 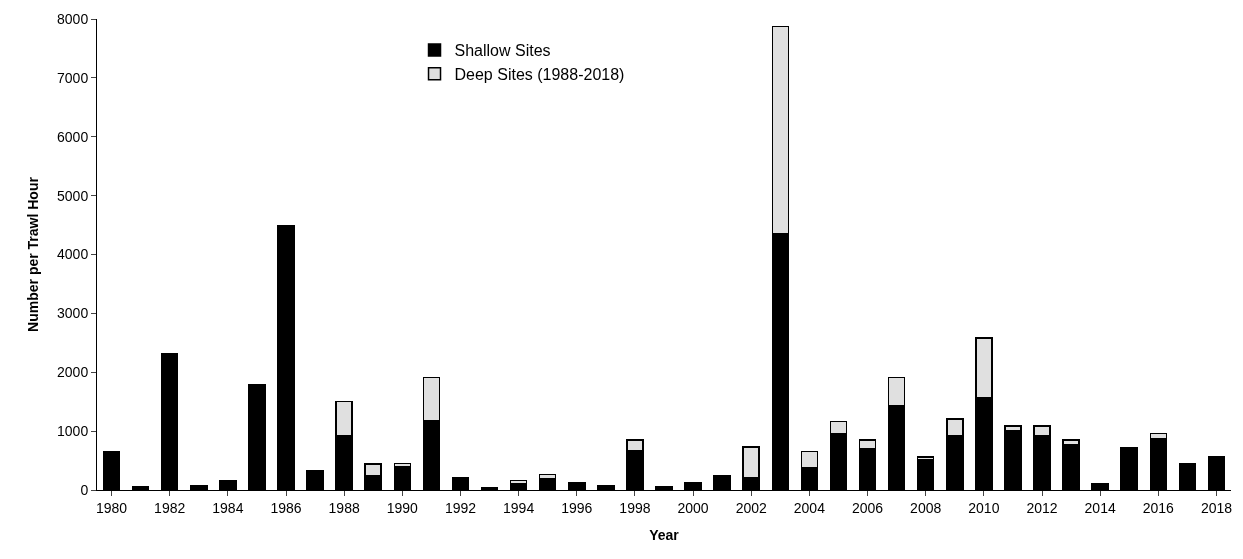 What do you see at coordinates (809, 507) in the screenshot?
I see `x-tick-label: 2004` at bounding box center [809, 507].